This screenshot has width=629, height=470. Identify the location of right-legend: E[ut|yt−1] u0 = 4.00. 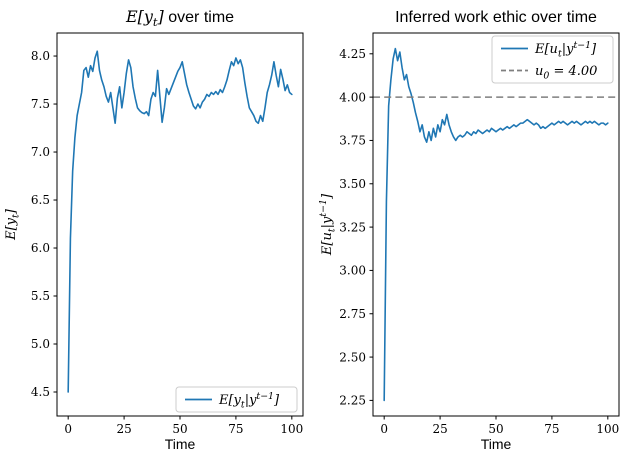
(552, 59).